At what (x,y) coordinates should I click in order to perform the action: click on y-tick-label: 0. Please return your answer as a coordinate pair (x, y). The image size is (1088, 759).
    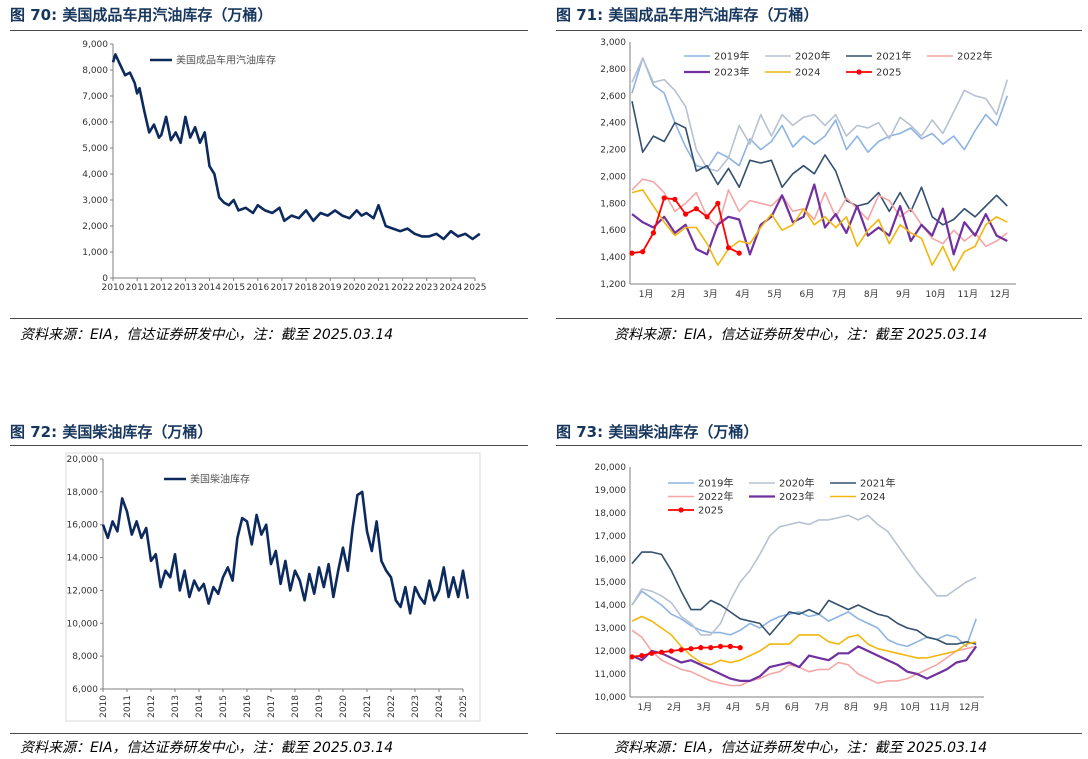
    Looking at the image, I should click on (105, 279).